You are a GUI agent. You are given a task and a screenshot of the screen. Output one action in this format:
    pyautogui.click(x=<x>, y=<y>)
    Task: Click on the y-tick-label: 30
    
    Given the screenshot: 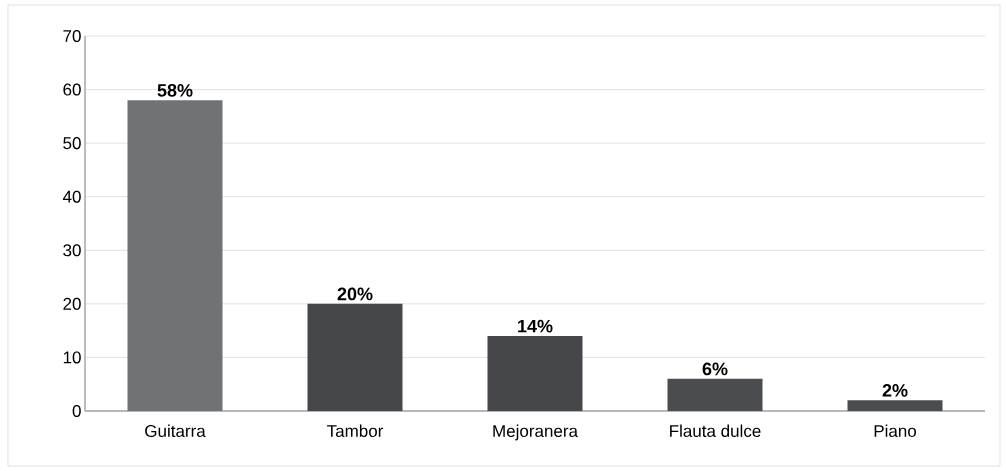 What is the action you would take?
    pyautogui.click(x=72, y=250)
    